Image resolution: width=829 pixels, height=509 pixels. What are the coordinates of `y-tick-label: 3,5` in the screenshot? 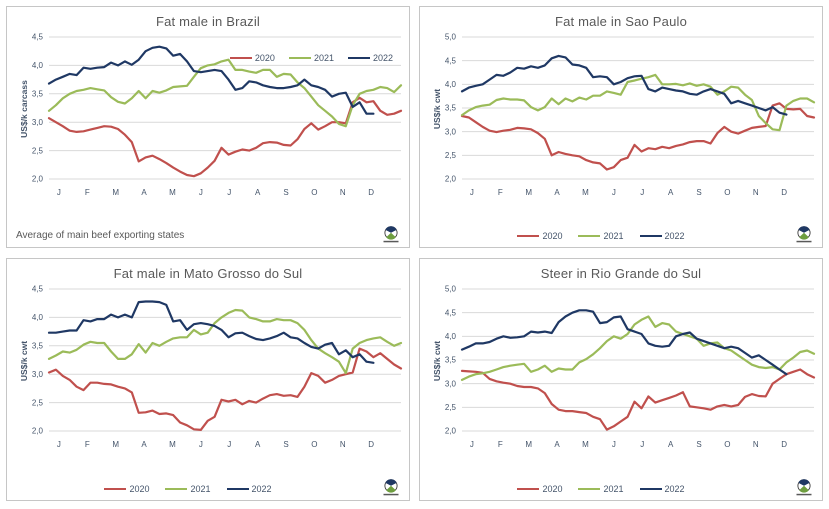 It's located at (451, 360).